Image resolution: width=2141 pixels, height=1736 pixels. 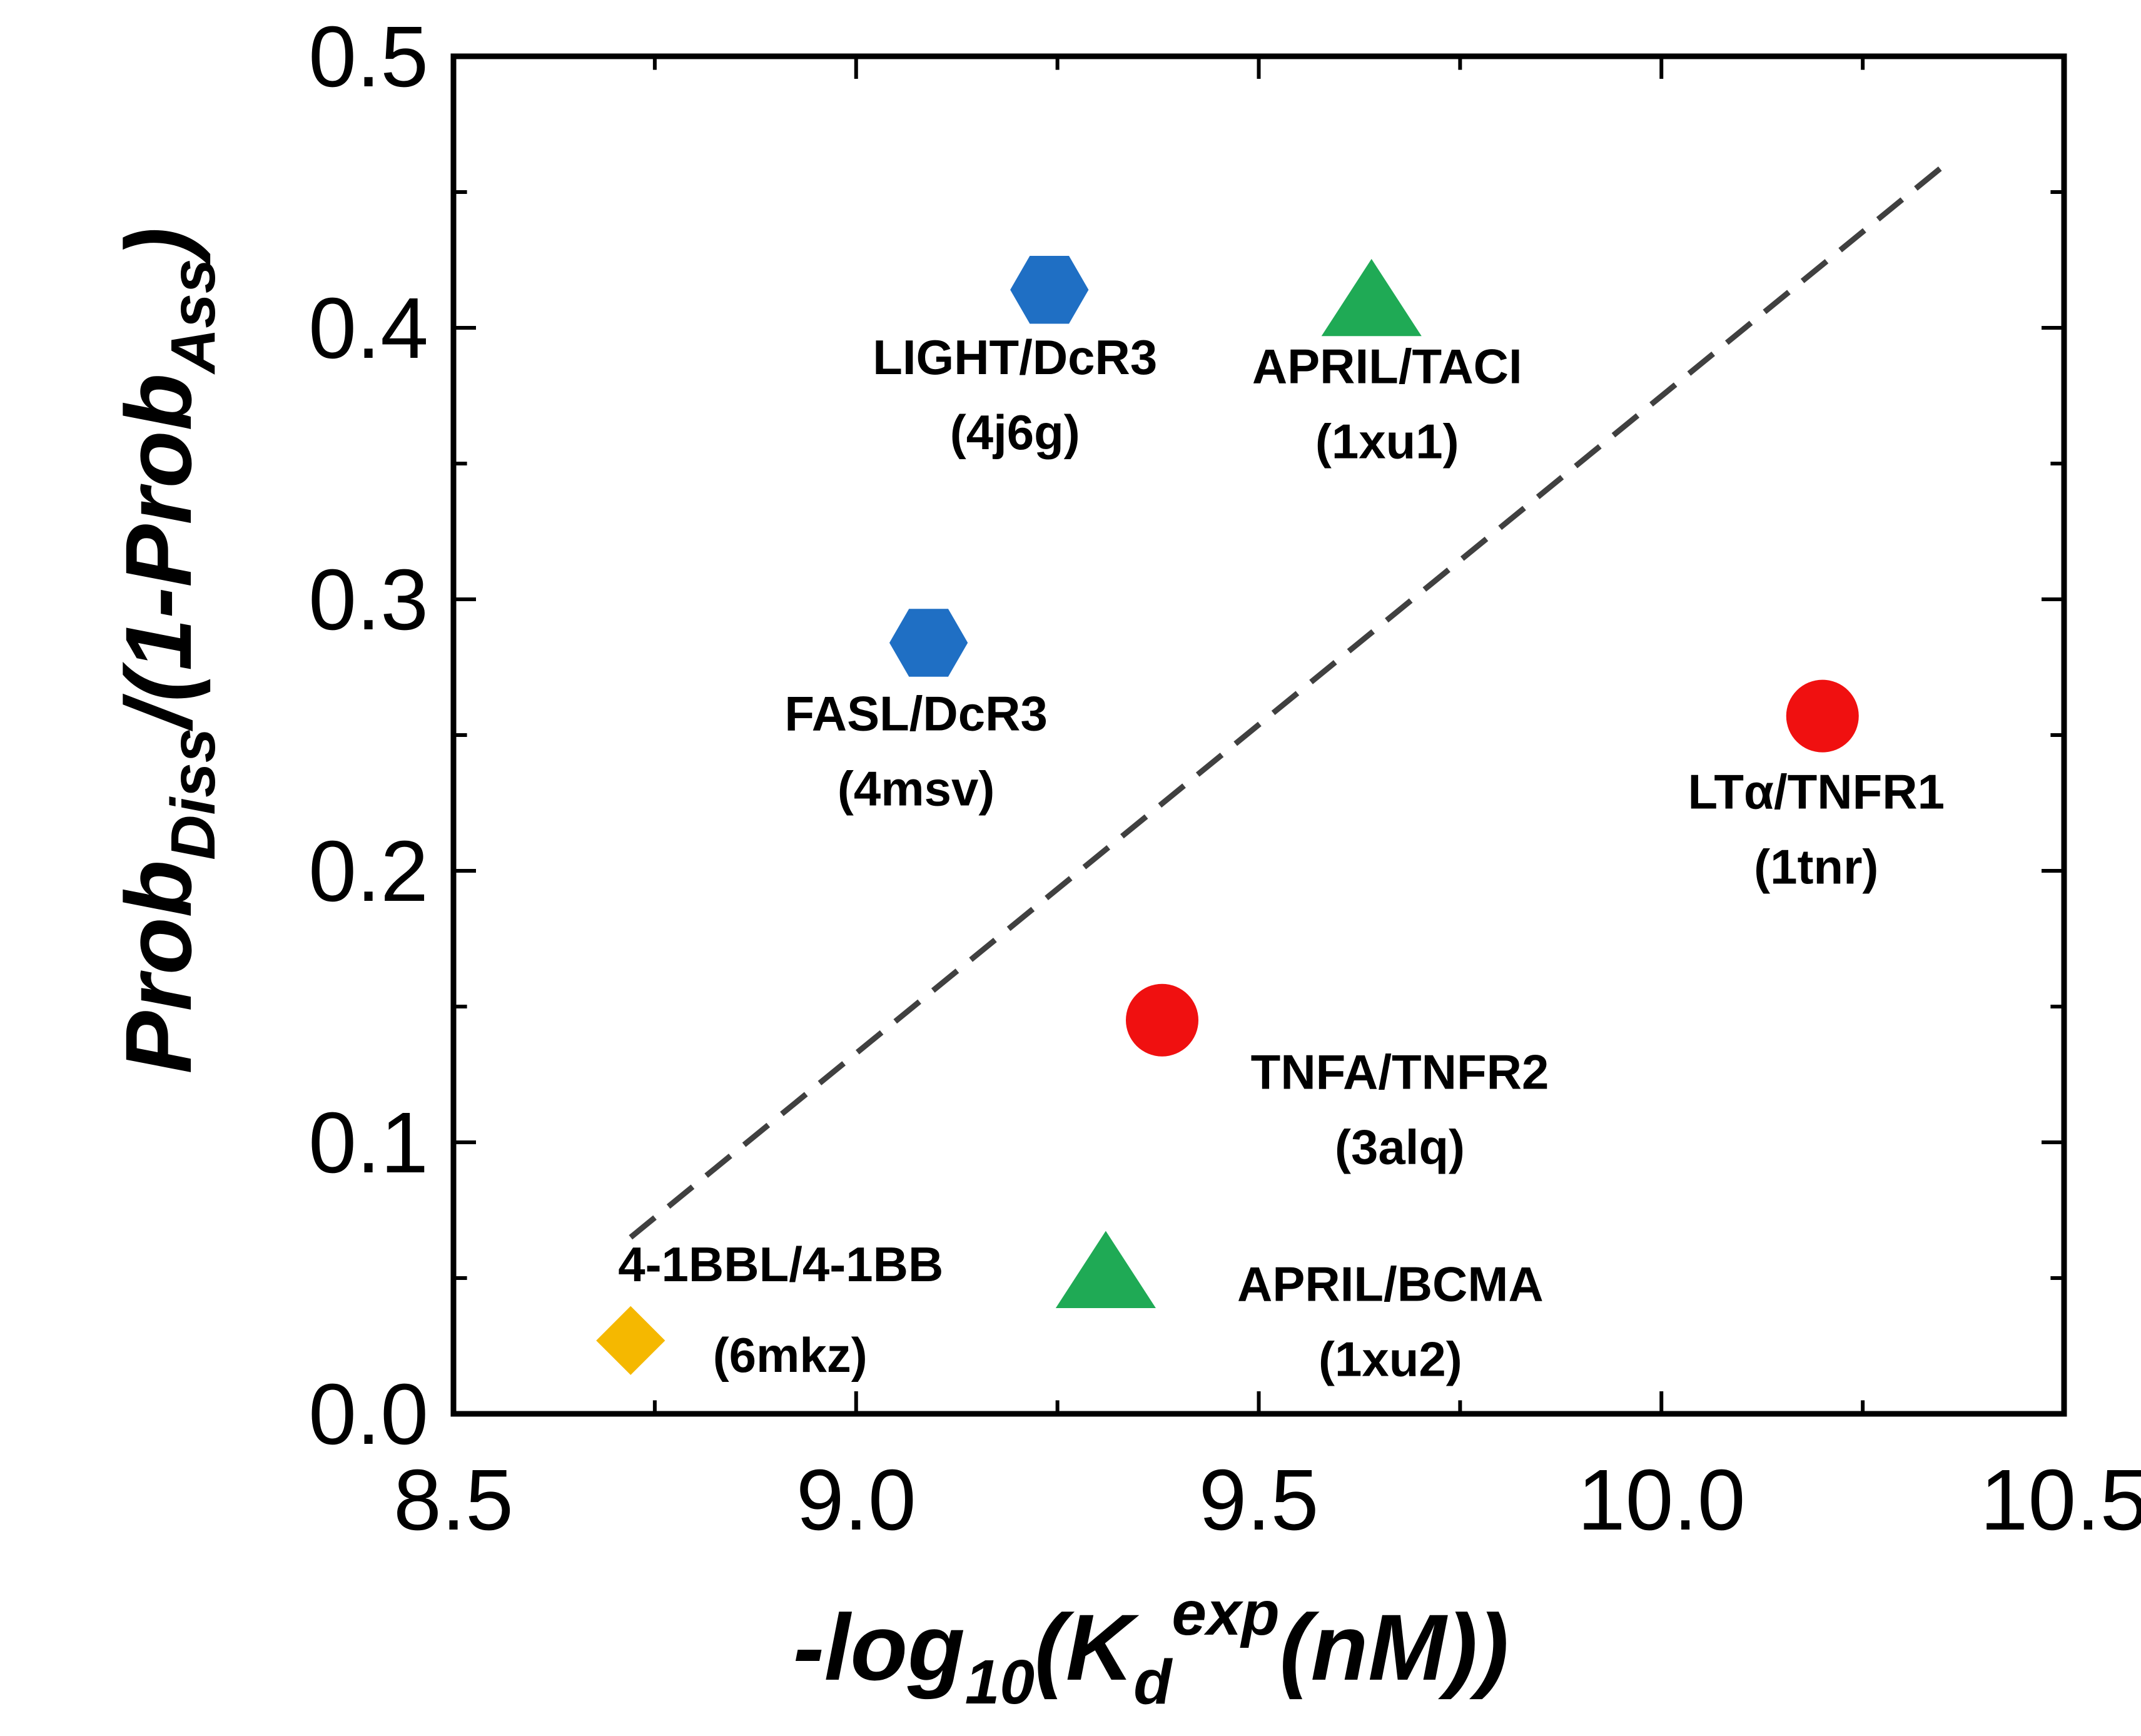 What do you see at coordinates (1661, 1500) in the screenshot?
I see `x-tick-label: 10.0` at bounding box center [1661, 1500].